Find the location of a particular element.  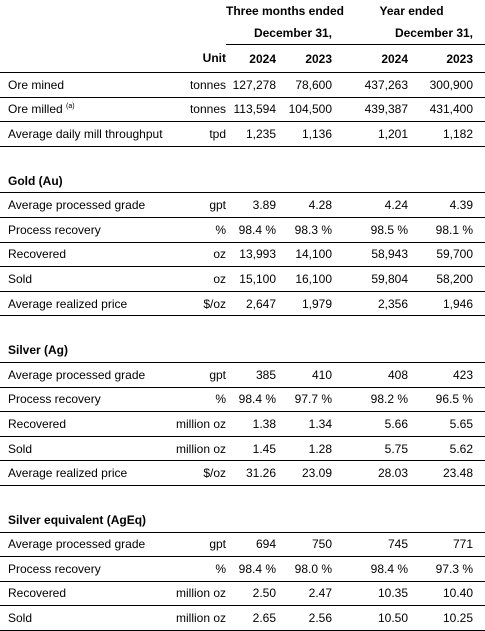

year-ended-date-header: December 31, is located at coordinates (411, 33).